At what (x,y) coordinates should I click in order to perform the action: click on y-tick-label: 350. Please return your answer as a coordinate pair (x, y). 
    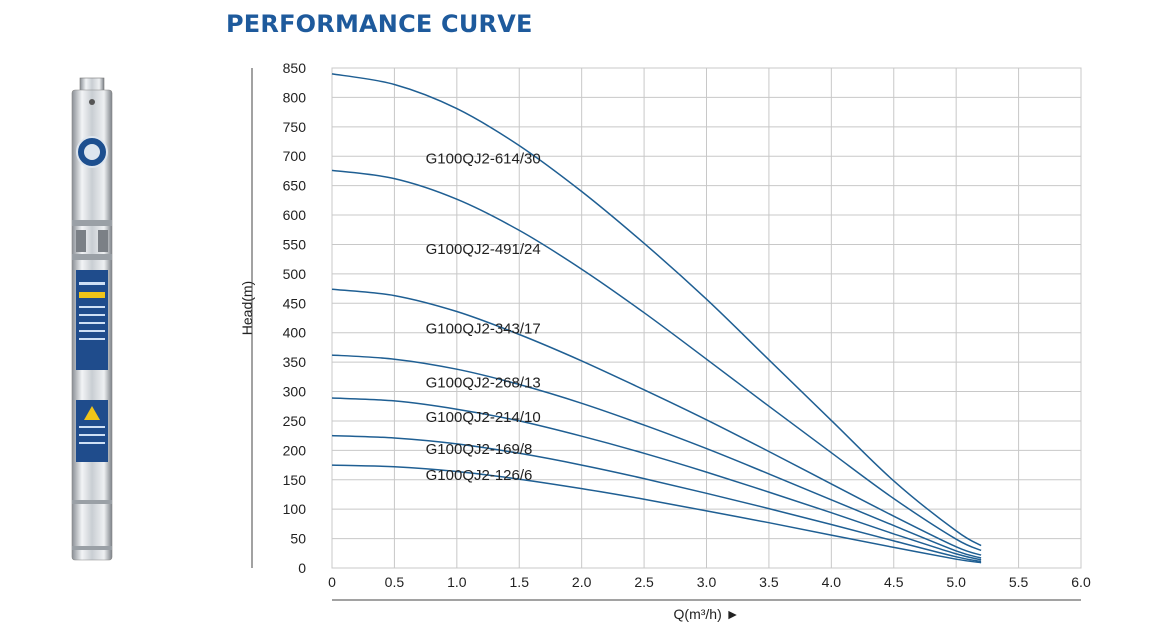
    Looking at the image, I should click on (295, 362).